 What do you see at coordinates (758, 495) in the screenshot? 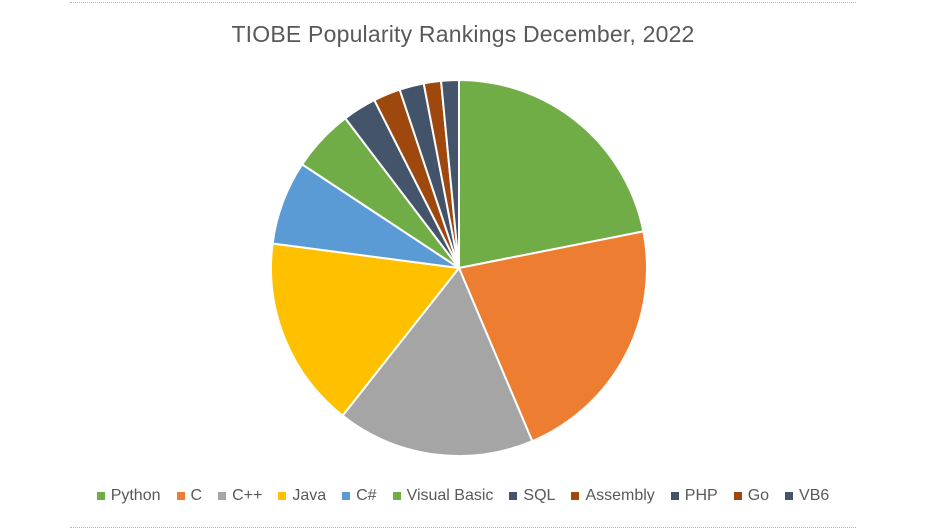
I see `legend-label: Go` at bounding box center [758, 495].